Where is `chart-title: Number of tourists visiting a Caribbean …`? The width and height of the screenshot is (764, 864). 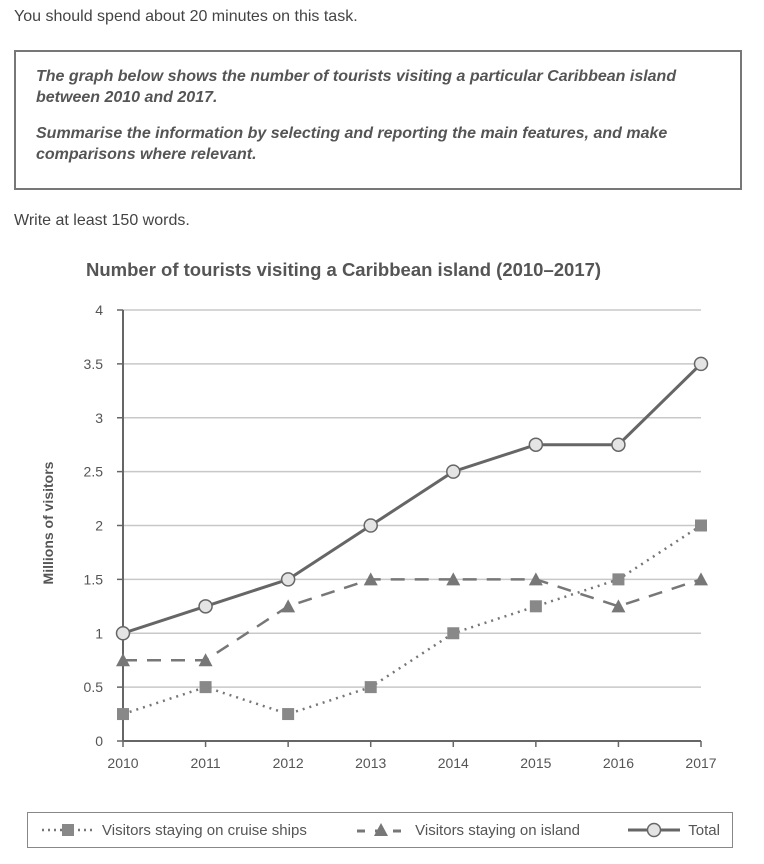 chart-title: Number of tourists visiting a Caribbean … is located at coordinates (344, 269).